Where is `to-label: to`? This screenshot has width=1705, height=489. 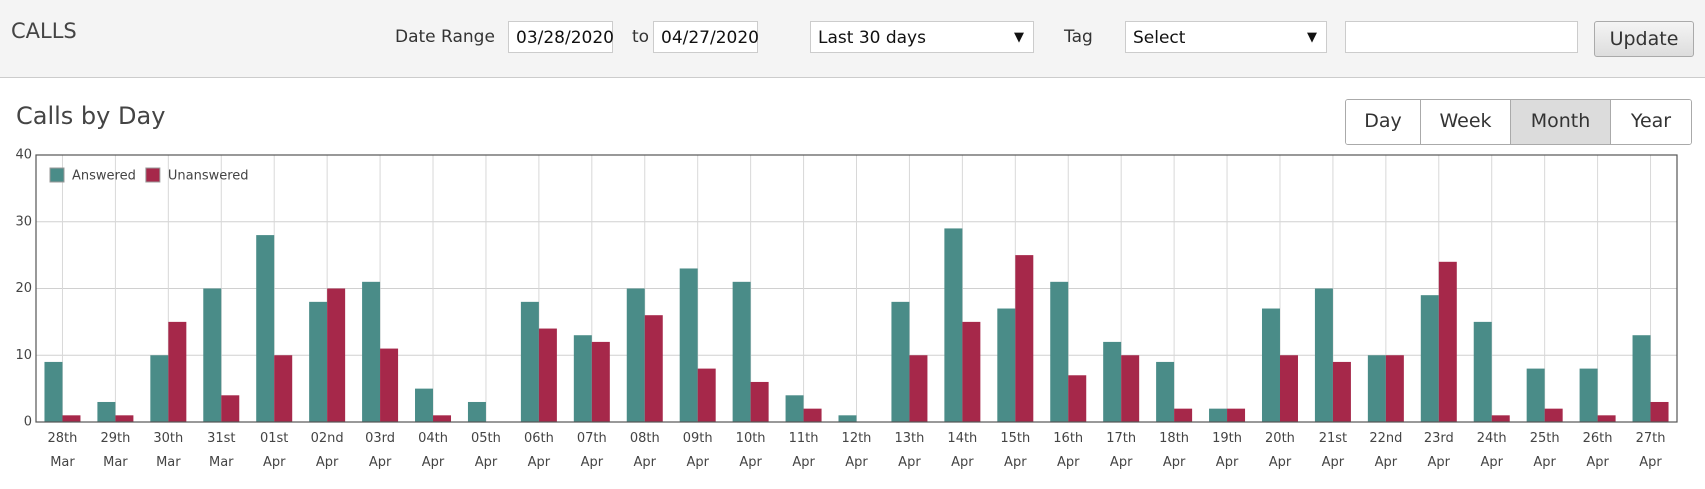
to-label: to is located at coordinates (641, 37).